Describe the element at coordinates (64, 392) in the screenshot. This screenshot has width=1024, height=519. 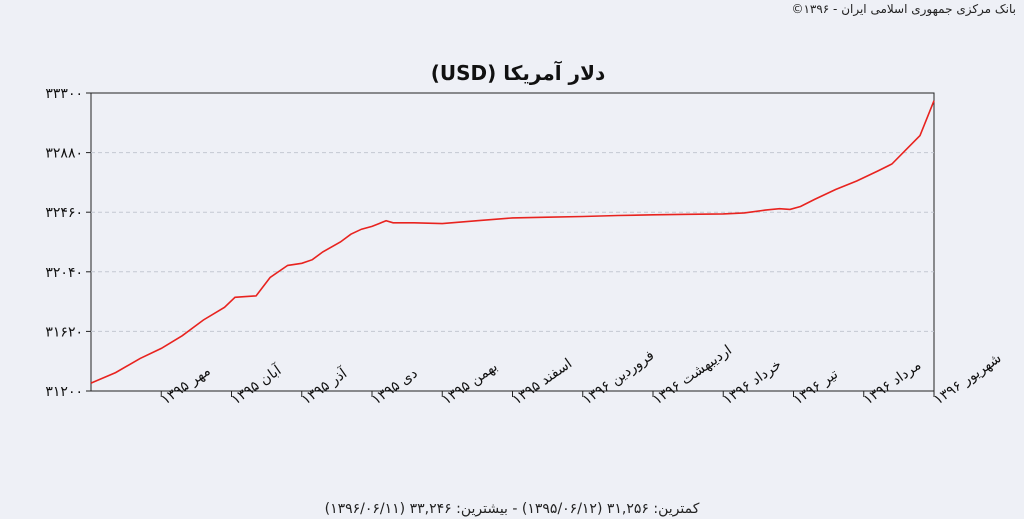
I see `y-tick-label: ۳۱۲۰۰` at that location.